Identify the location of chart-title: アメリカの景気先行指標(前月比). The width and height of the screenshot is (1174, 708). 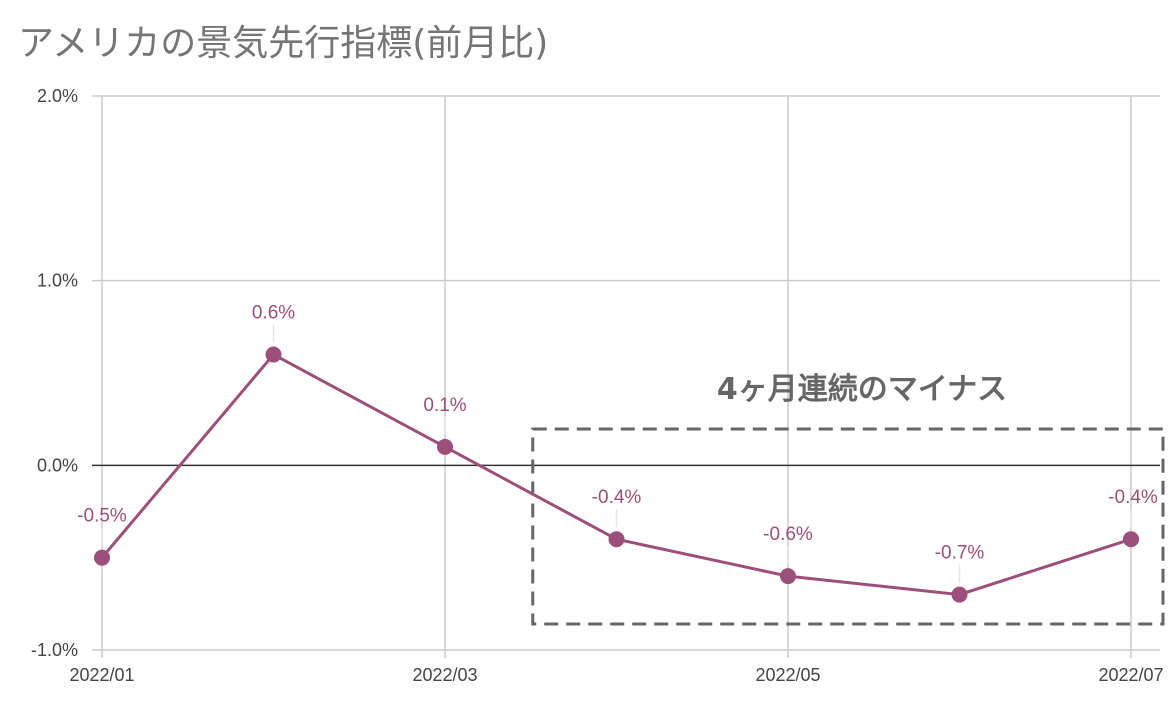
(283, 43).